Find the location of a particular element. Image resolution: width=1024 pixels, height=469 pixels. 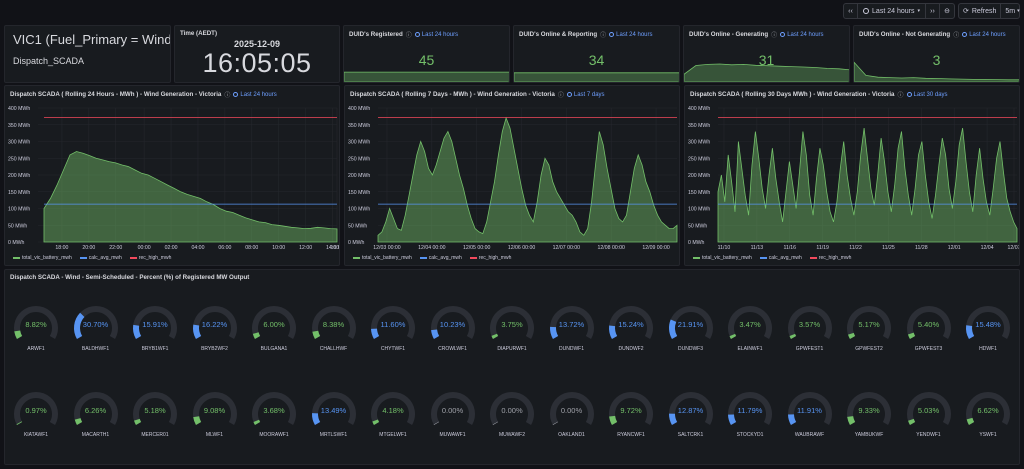

refresh-interval-picker: 5m ▾ is located at coordinates (1012, 11).